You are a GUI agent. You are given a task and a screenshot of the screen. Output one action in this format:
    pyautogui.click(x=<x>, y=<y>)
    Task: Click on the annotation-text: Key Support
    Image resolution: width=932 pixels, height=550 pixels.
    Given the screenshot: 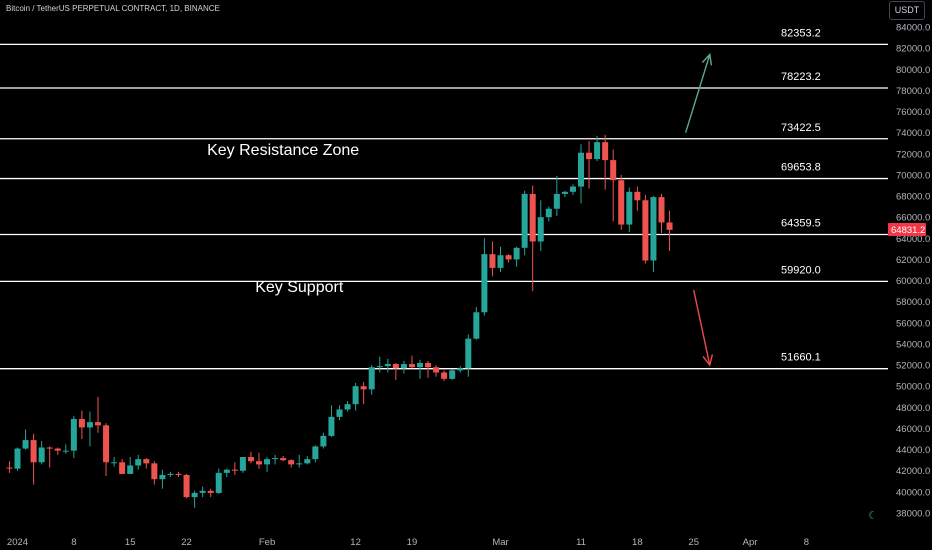 What is the action you would take?
    pyautogui.click(x=299, y=287)
    